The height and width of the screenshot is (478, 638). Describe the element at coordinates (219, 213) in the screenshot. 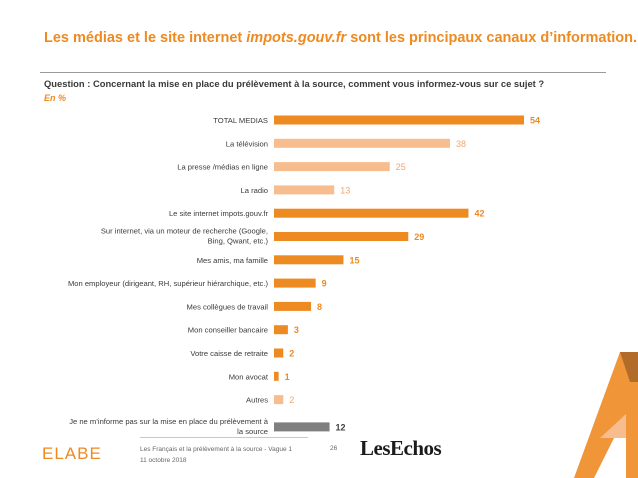

I see `category-label: Le site internet impots.gouv.fr` at that location.